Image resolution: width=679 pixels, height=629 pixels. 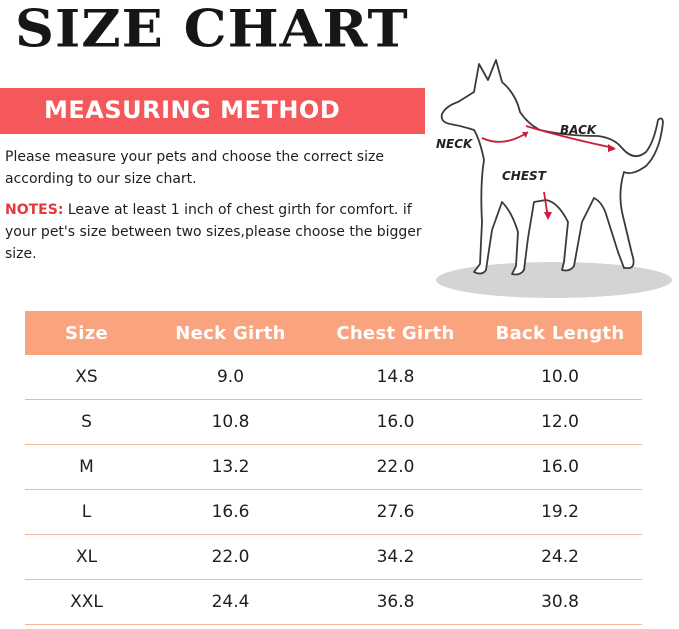 I want to click on cell-size: M, so click(x=86, y=467).